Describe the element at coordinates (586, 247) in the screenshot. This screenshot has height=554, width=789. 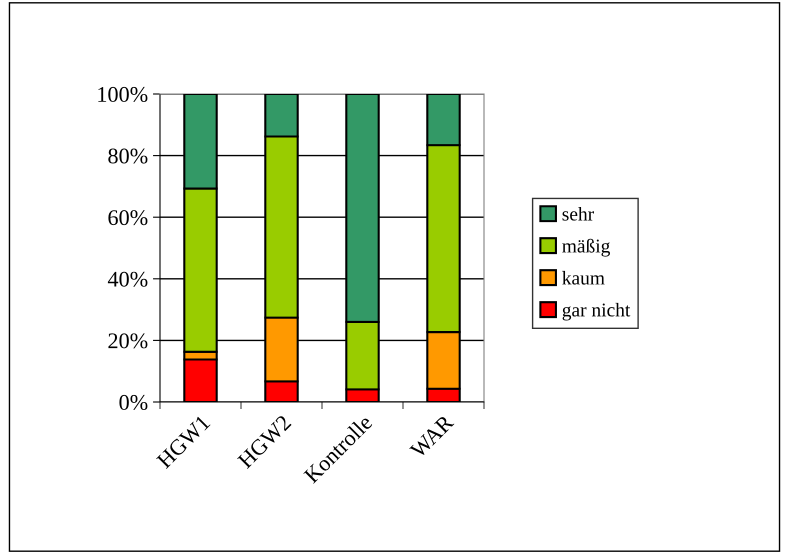
I see `legend-label: mäßig` at that location.